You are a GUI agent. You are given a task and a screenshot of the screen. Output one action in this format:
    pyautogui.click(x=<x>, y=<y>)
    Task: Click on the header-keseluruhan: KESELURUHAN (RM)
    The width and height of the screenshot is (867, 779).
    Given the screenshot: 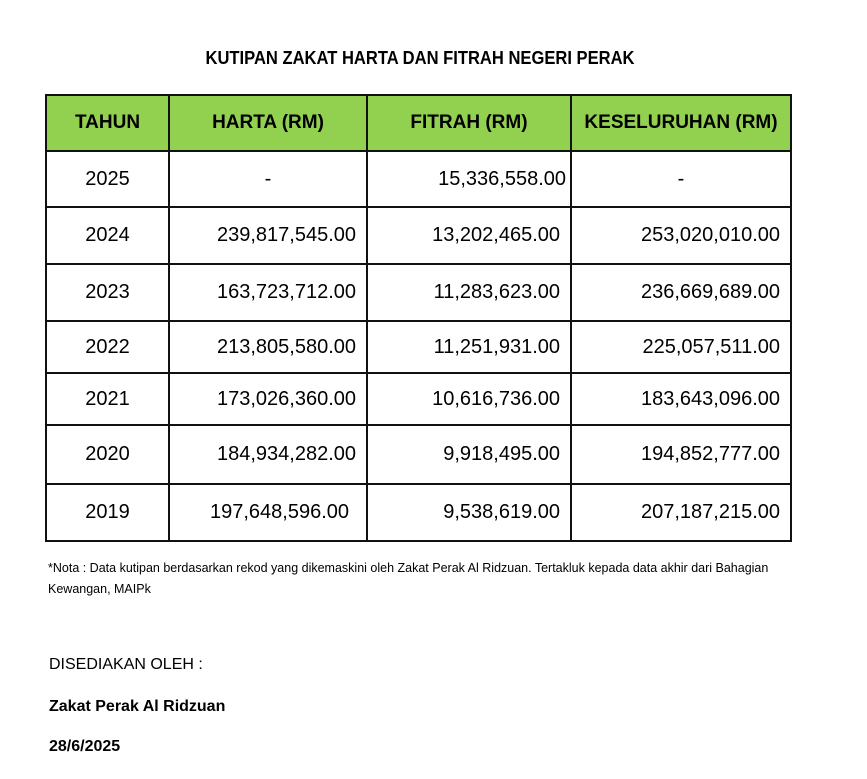 What is the action you would take?
    pyautogui.click(x=681, y=123)
    